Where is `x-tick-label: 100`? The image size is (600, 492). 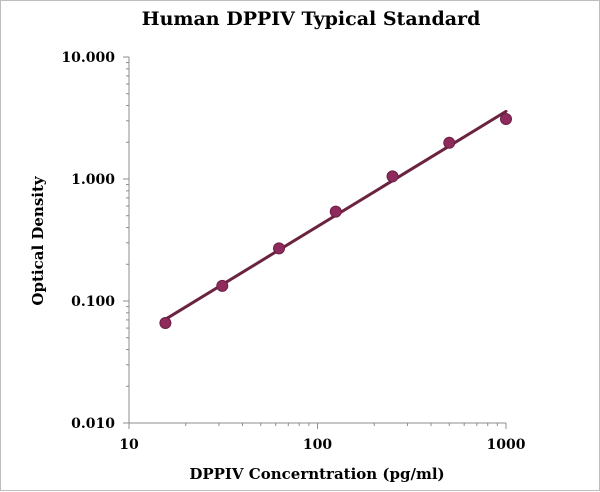 x-tick-label: 100 is located at coordinates (317, 445).